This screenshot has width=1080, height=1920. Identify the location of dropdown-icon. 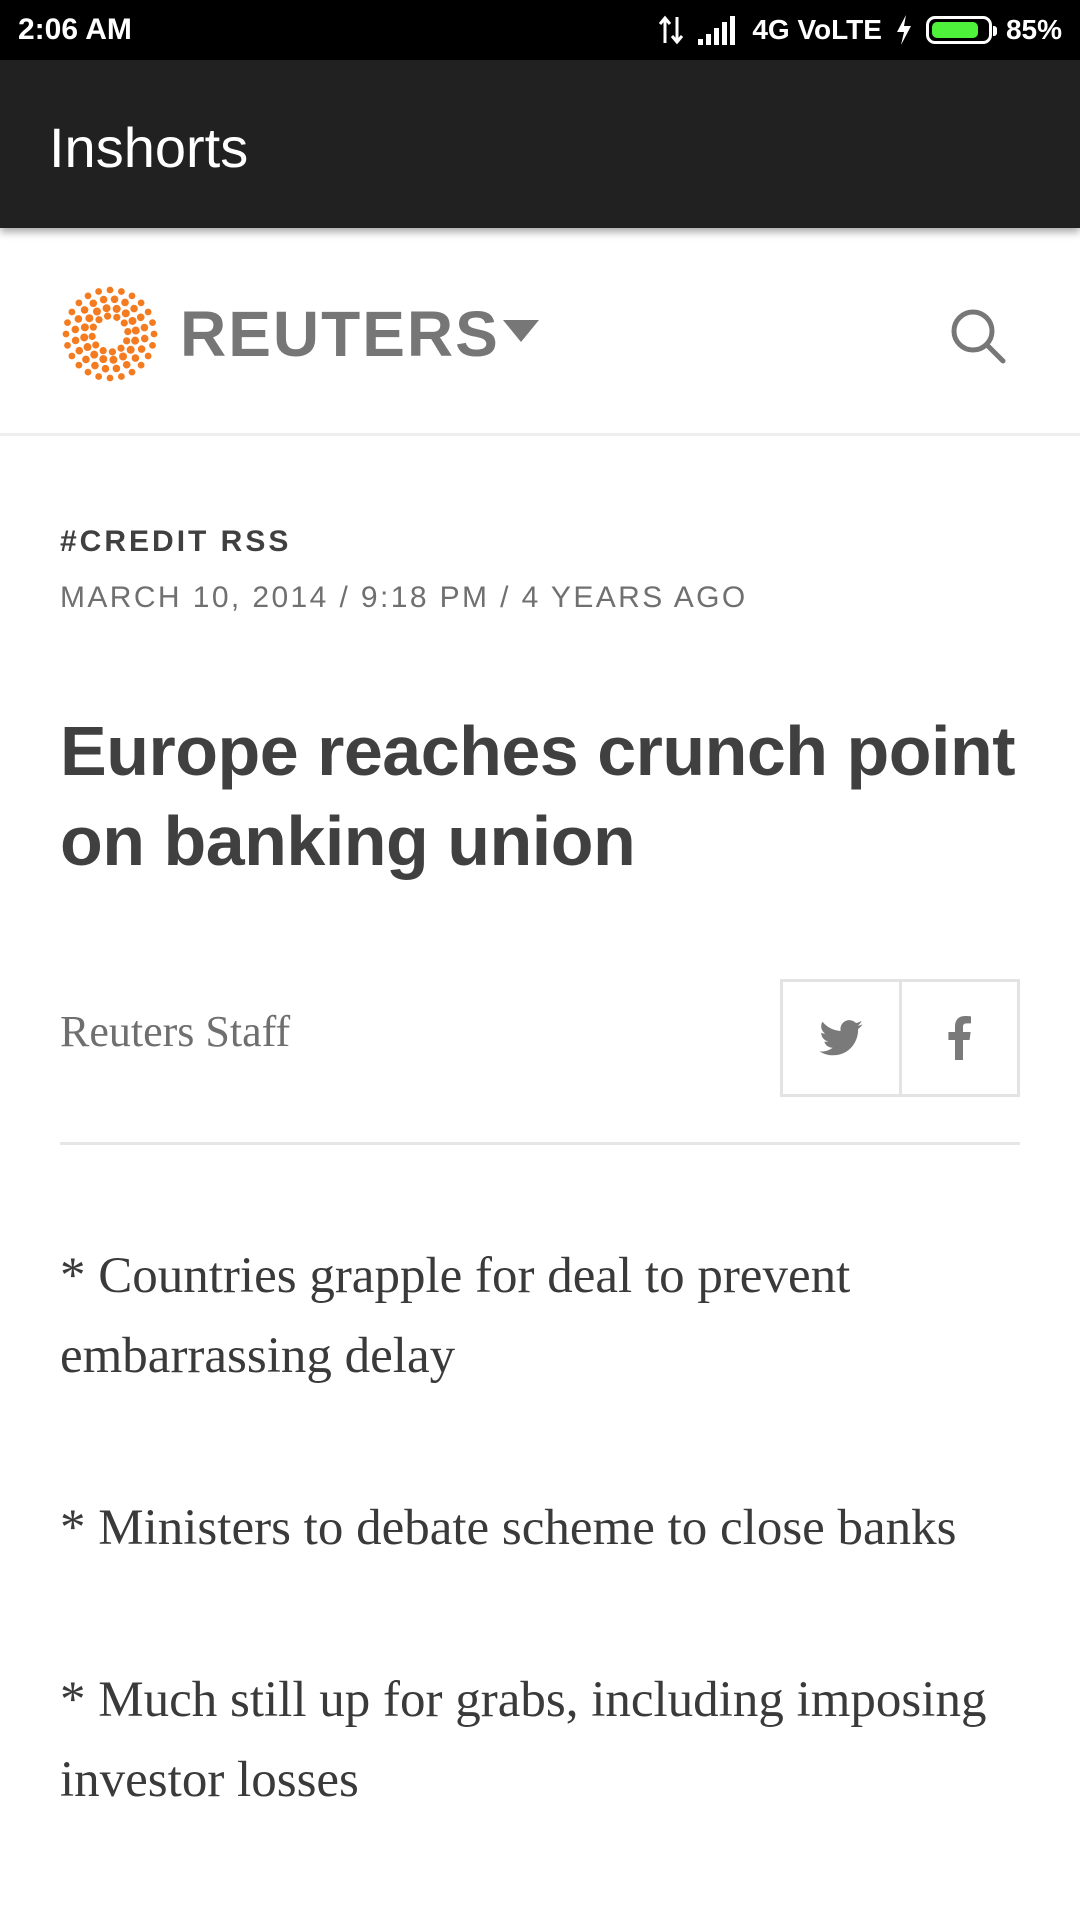
(521, 331).